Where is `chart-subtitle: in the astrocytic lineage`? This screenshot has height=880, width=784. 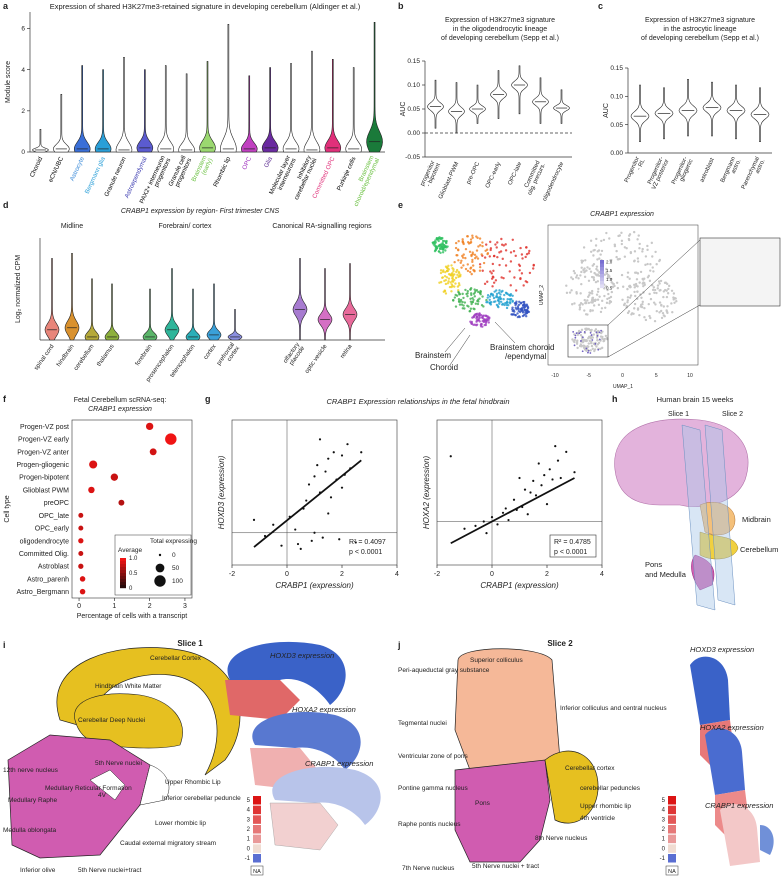
chart-subtitle: in the astrocytic lineage is located at coordinates (699, 29).